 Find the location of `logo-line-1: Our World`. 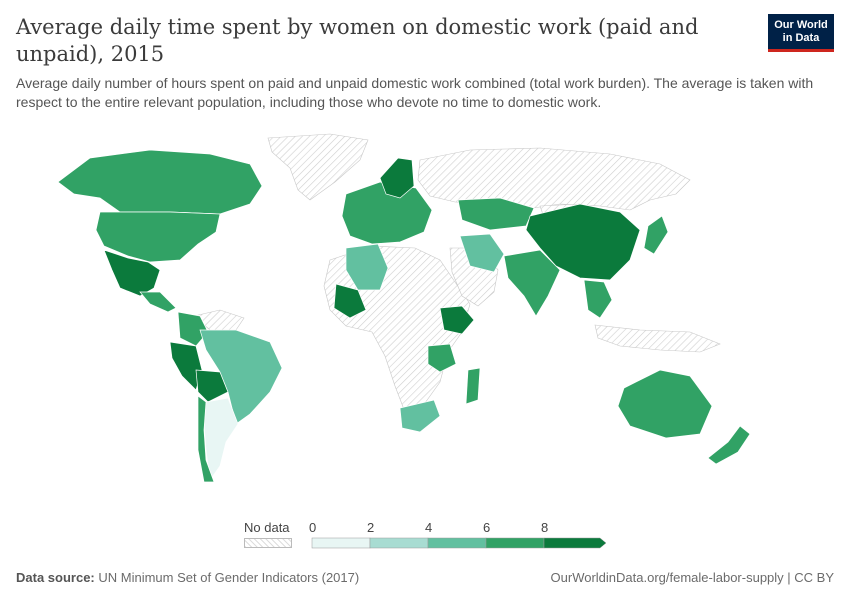

logo-line-1: Our World is located at coordinates (801, 25).